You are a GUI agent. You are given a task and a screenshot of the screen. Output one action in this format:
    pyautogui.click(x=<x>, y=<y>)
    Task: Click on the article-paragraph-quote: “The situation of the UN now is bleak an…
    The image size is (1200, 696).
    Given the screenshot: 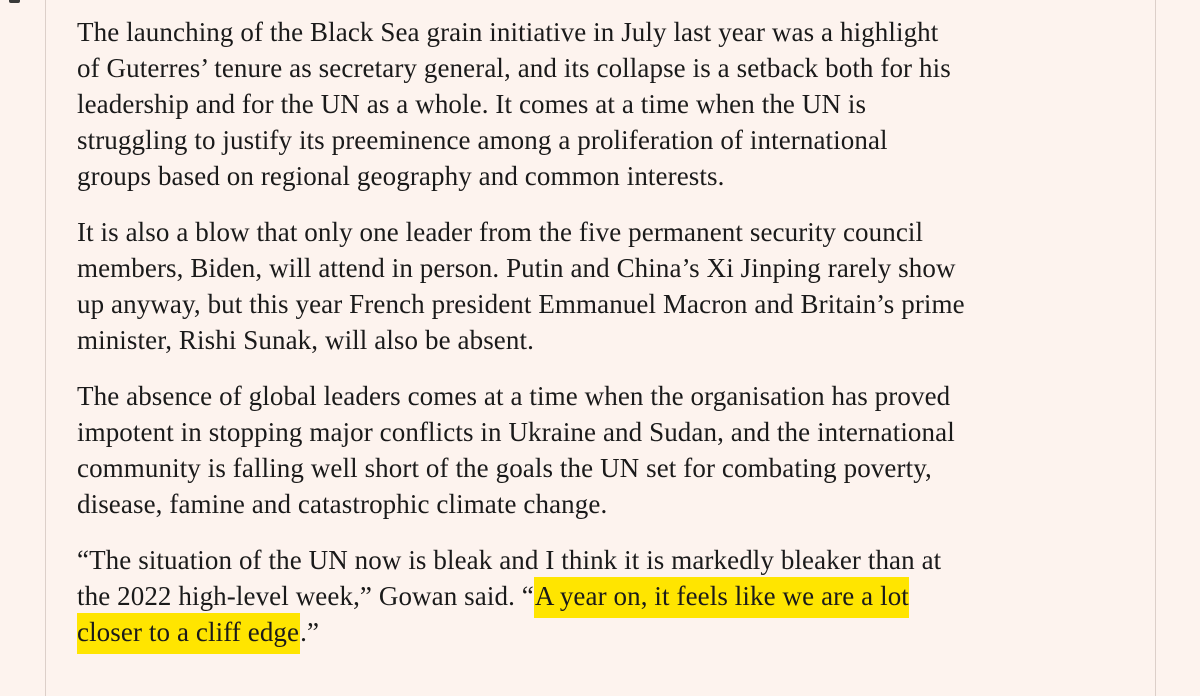 What is the action you would take?
    pyautogui.click(x=521, y=598)
    